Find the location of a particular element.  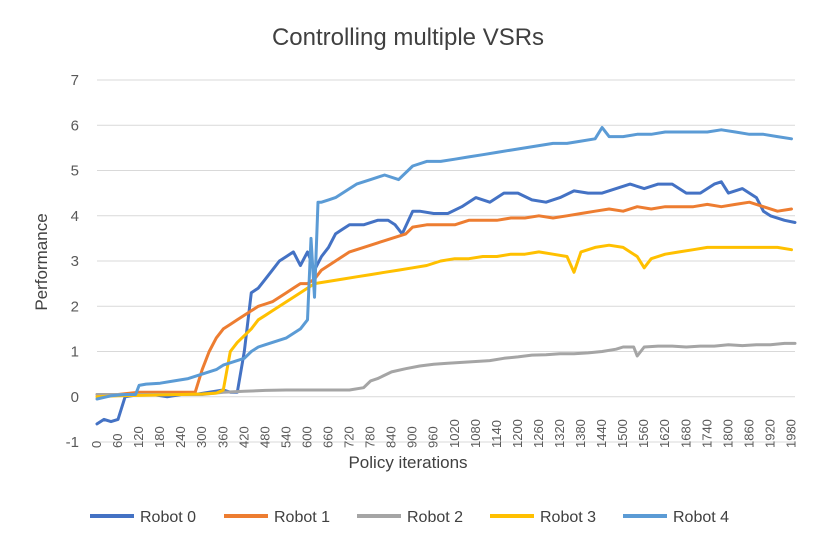

y-tick-label: 1 is located at coordinates (75, 352).